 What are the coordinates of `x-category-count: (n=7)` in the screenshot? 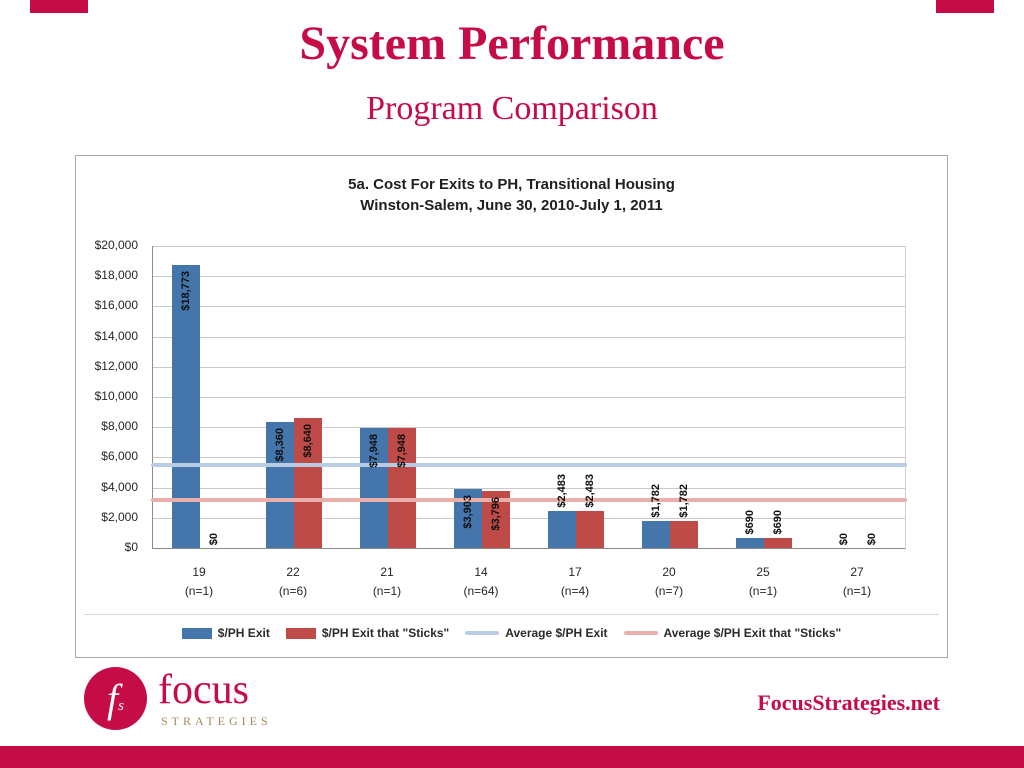 It's located at (669, 590).